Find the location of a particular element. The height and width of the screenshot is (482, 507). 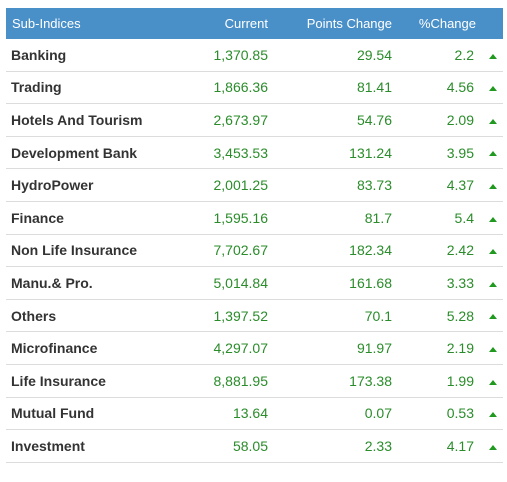

current-value: 13.64 is located at coordinates (231, 414).